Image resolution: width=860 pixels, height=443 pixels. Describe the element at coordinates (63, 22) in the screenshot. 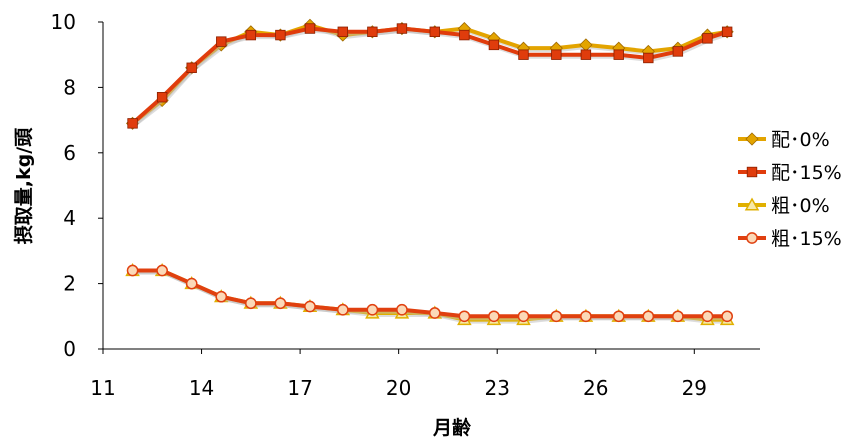

I see `y-tick-label: 10` at that location.